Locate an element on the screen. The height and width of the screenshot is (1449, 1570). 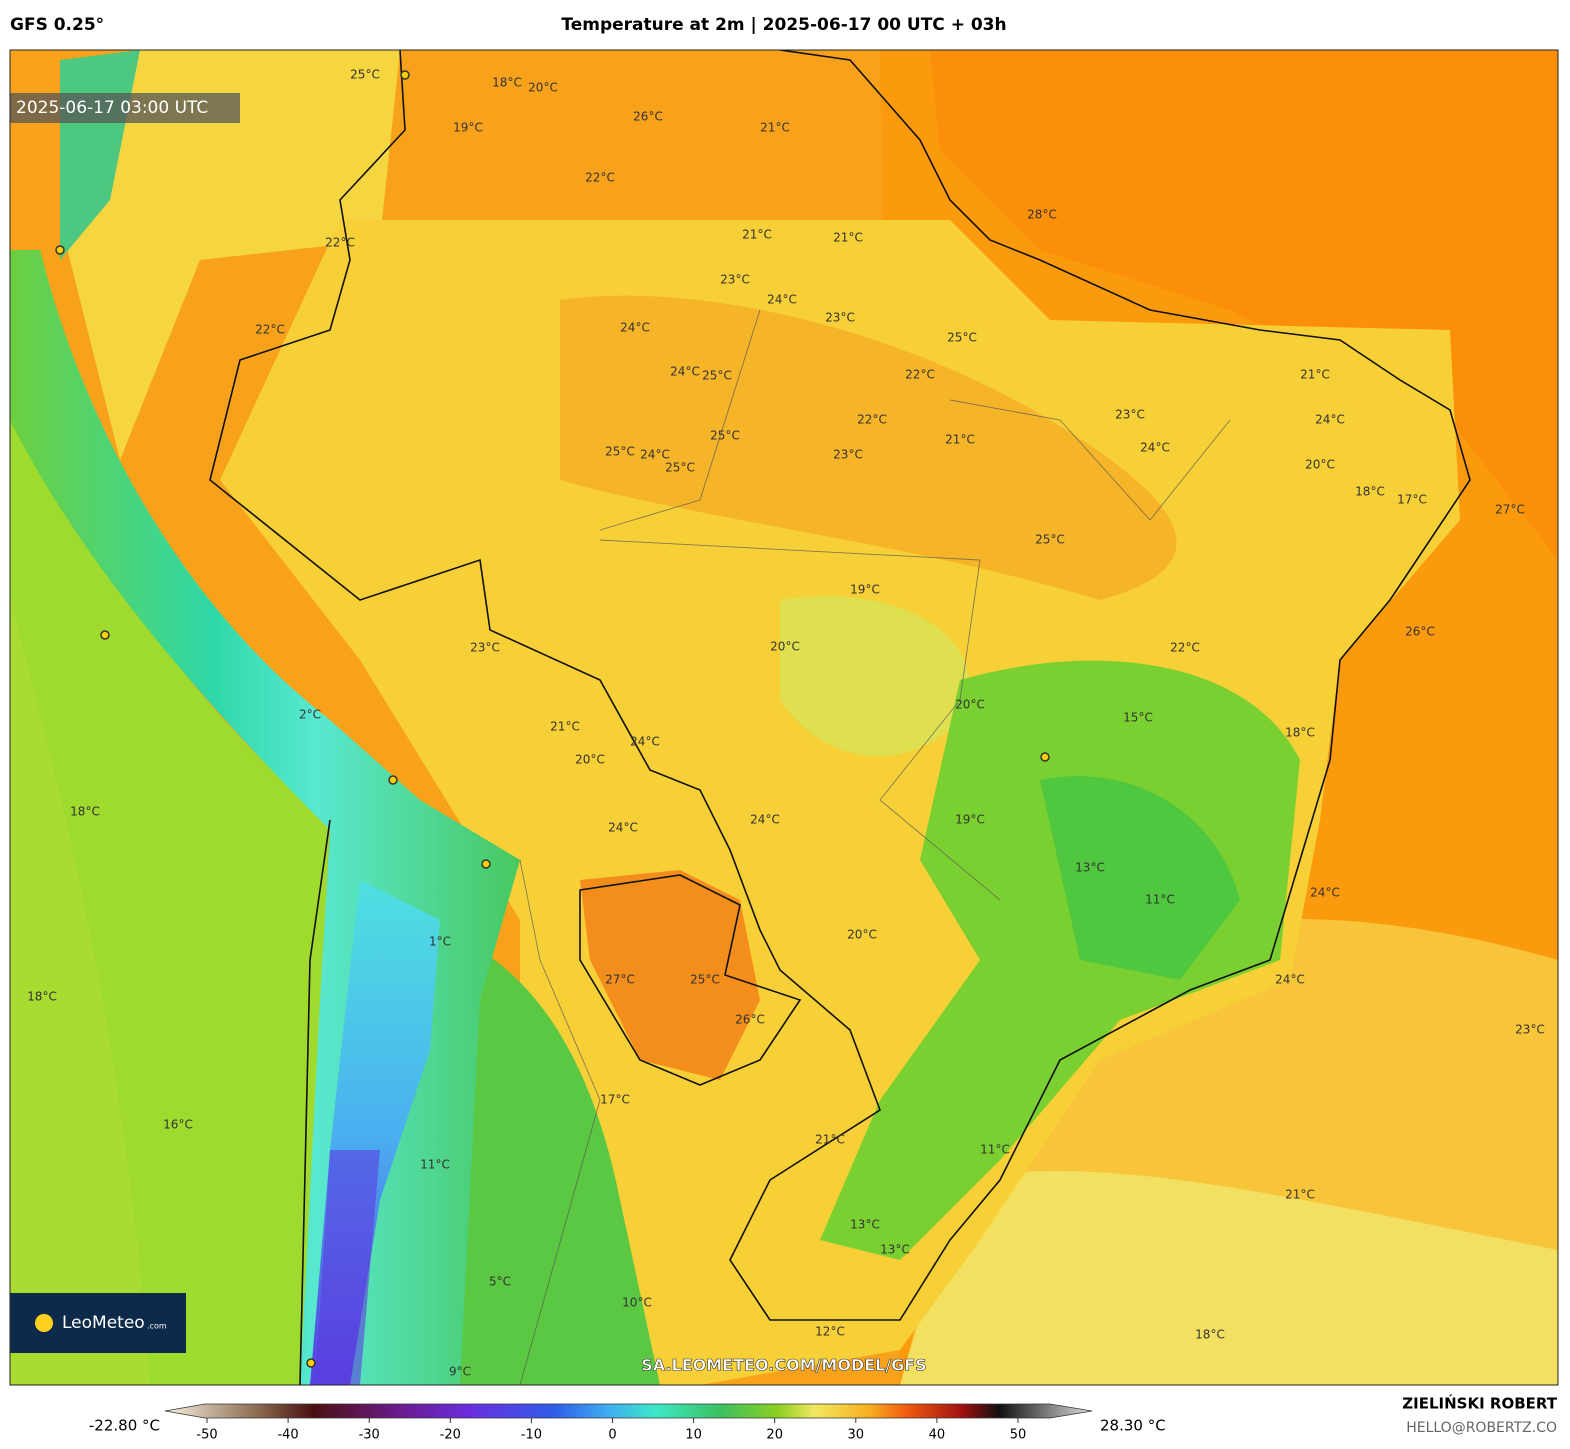
colorbar-max: 28.30 °C is located at coordinates (1133, 1426).